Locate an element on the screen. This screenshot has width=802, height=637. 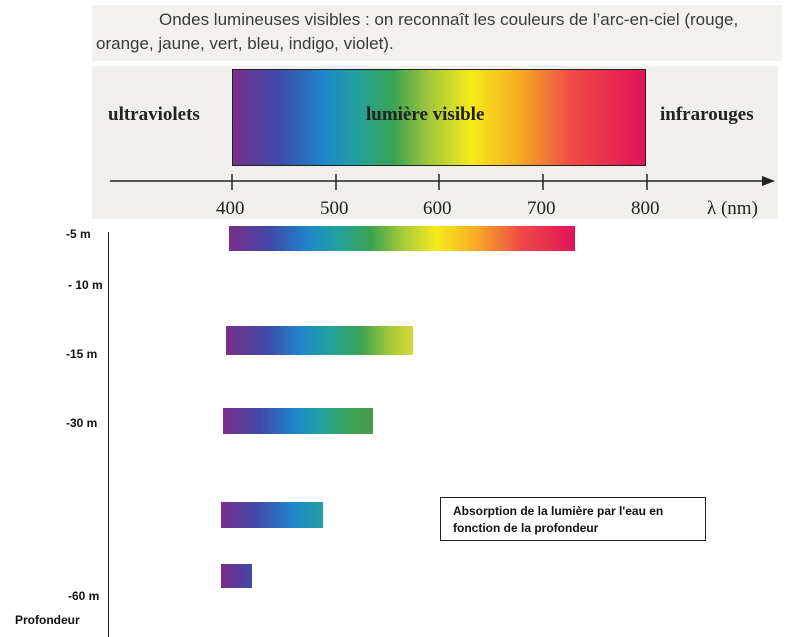
infrared-label: infrarouges is located at coordinates (707, 114).